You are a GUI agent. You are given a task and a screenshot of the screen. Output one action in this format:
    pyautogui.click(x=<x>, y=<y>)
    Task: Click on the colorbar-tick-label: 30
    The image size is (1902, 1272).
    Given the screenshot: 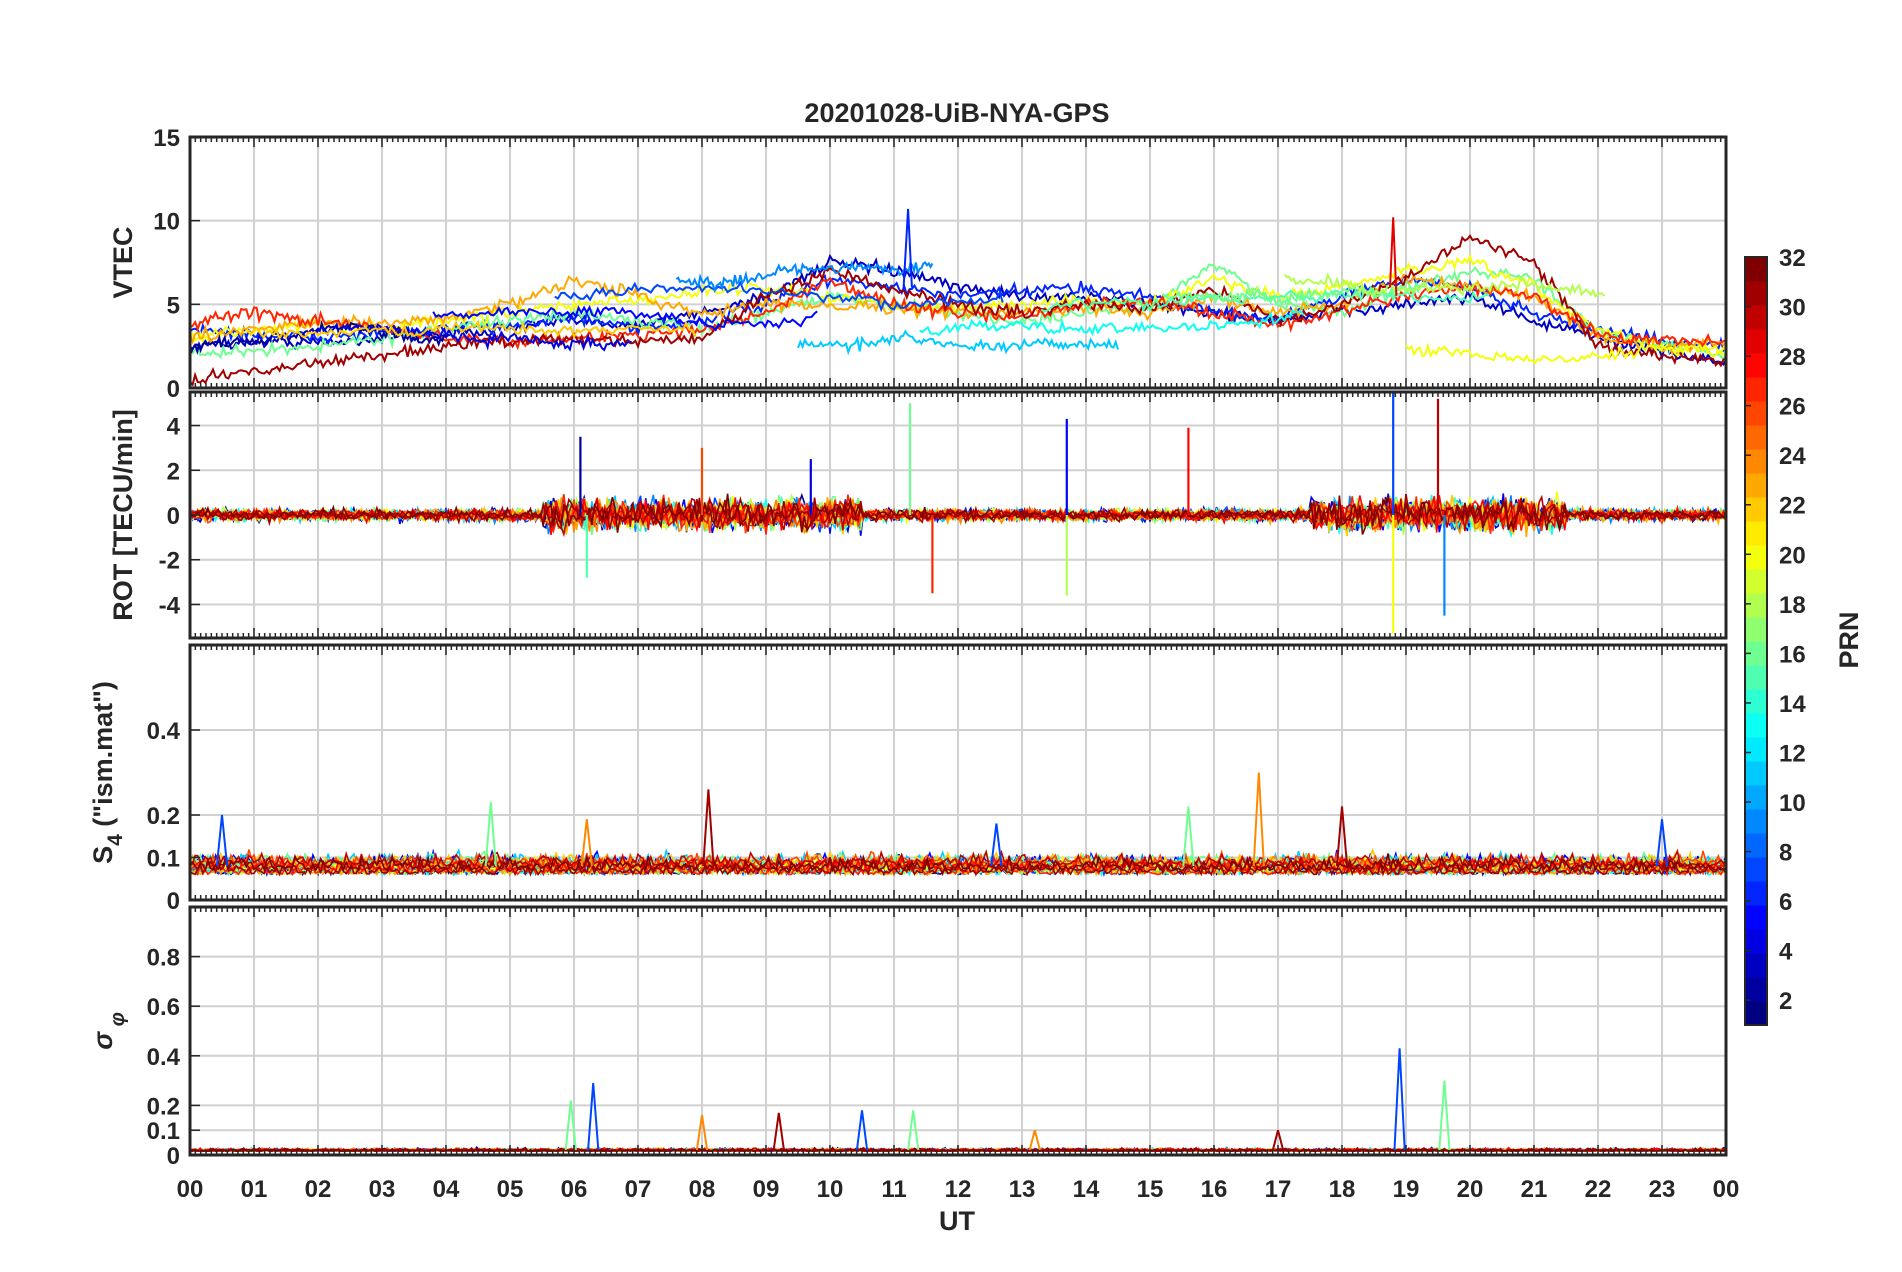 What is the action you would take?
    pyautogui.click(x=1792, y=308)
    